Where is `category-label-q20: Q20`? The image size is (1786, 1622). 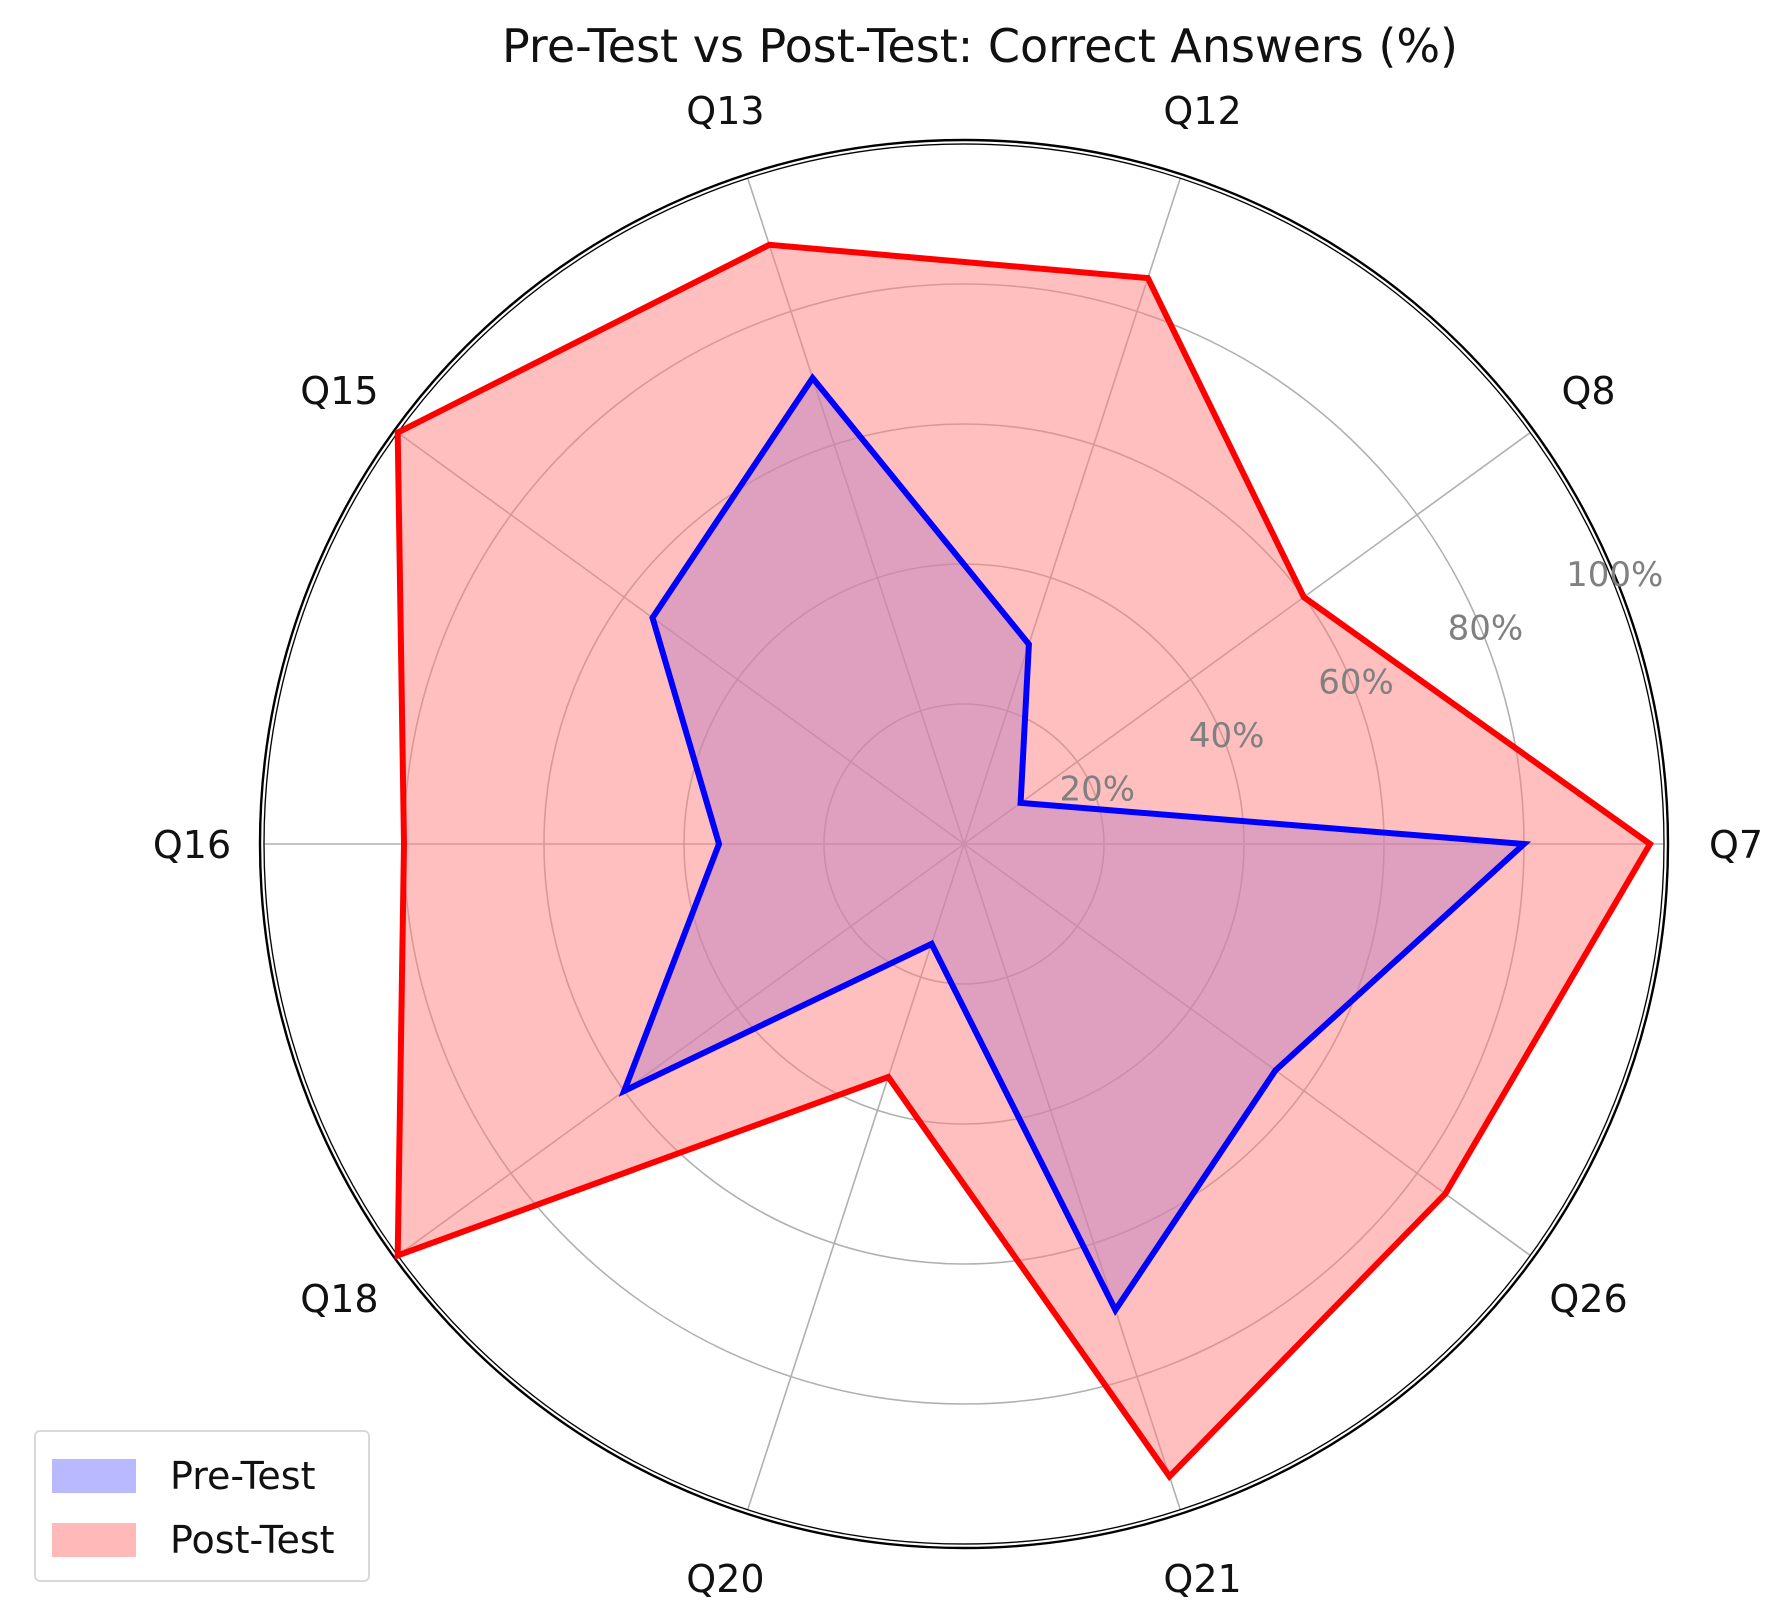
category-label-q20: Q20 is located at coordinates (725, 1579).